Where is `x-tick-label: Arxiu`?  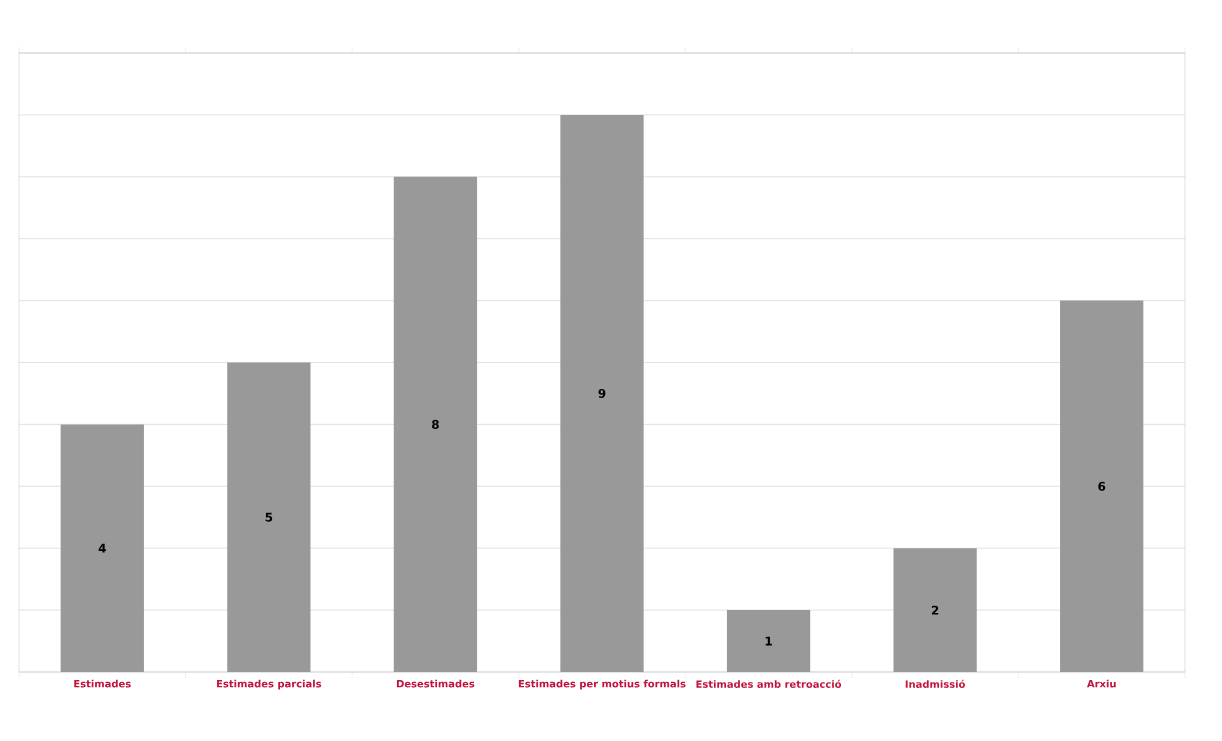 x-tick-label: Arxiu is located at coordinates (1101, 683).